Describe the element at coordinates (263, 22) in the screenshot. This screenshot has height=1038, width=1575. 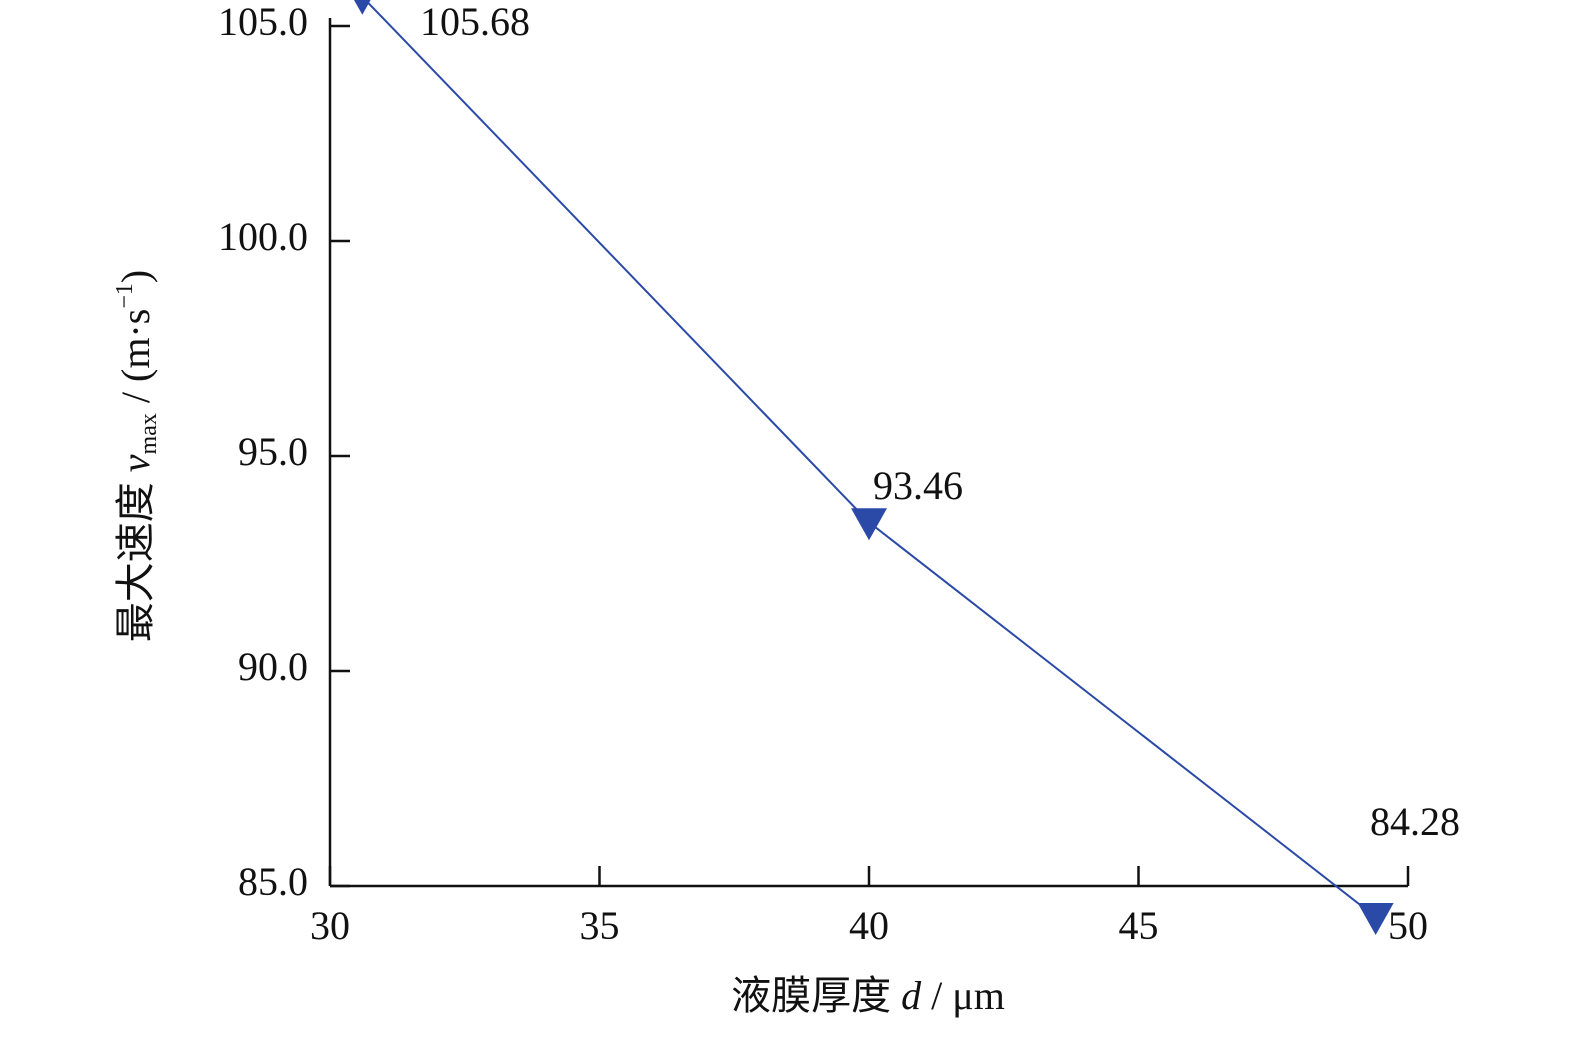
I see `y-tick-label: 105.0` at that location.